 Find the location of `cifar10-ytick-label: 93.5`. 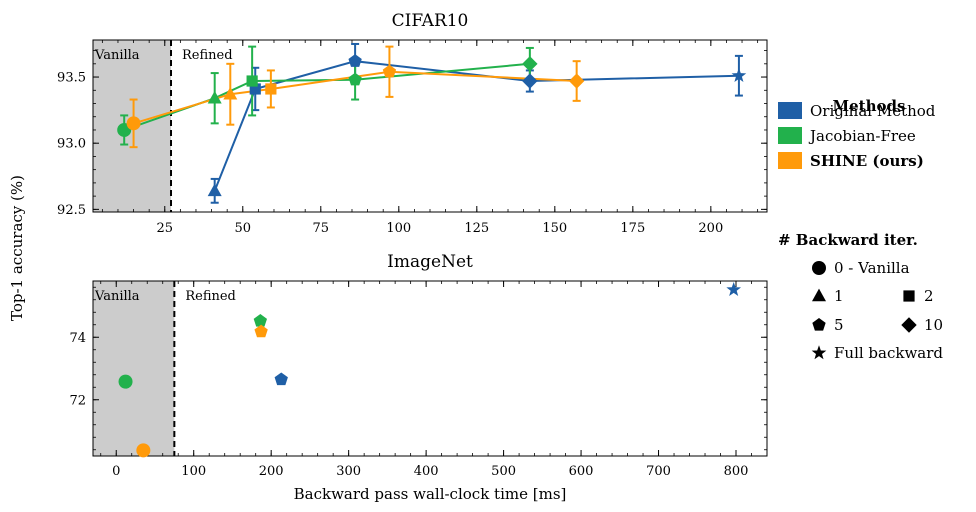

cifar10-ytick-label: 93.5 is located at coordinates (71, 78).